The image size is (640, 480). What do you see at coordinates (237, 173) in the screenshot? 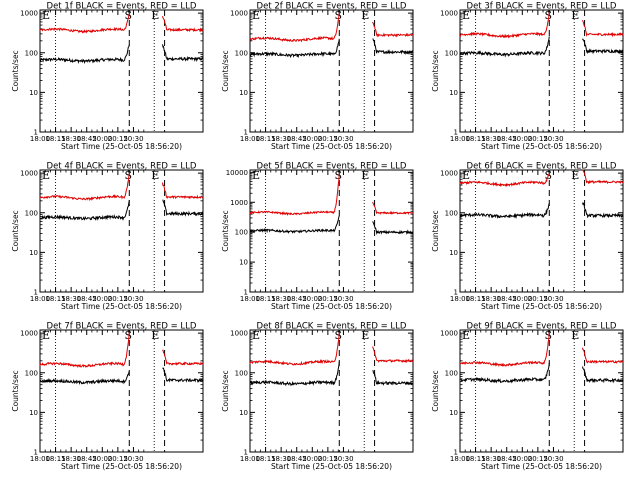
I see `y-tick-label: 10000` at bounding box center [237, 173].